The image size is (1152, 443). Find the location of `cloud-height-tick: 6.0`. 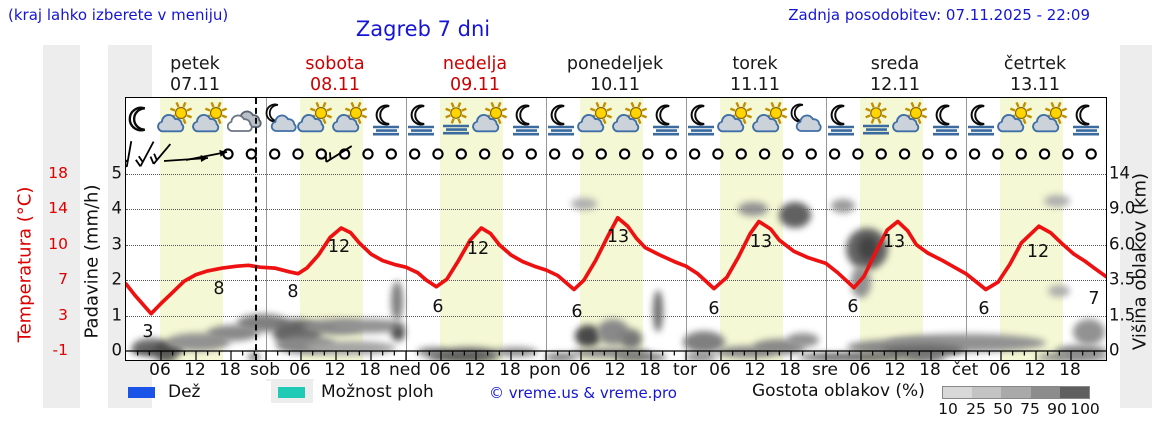

cloud-height-tick: 6.0 is located at coordinates (1122, 244).